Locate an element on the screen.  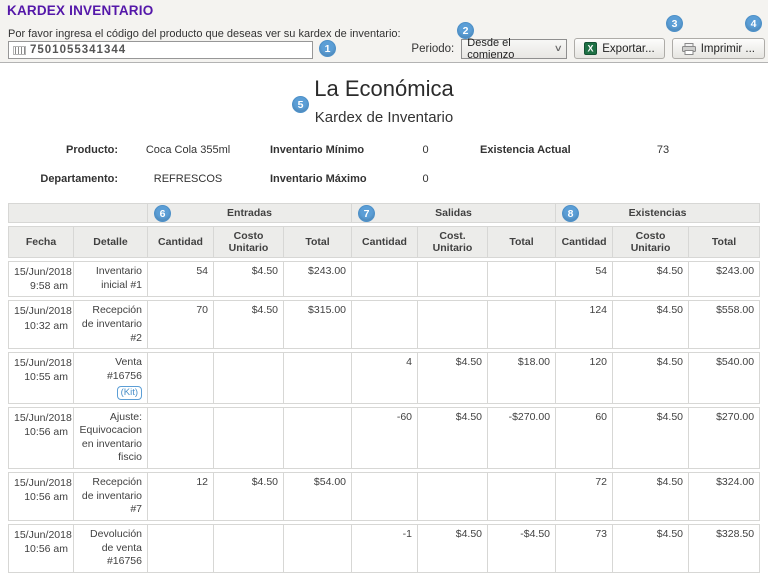
chevron-down-icon: ∨ is located at coordinates (558, 48).